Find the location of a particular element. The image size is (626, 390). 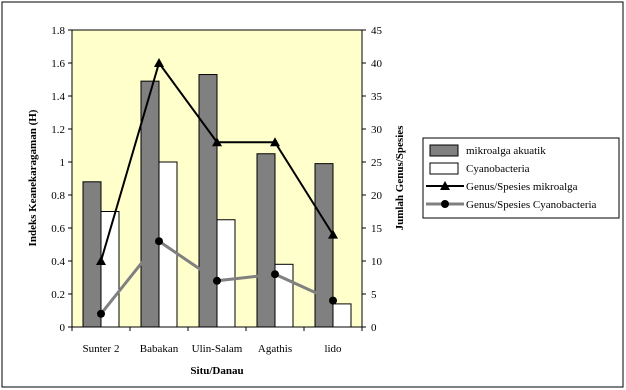

y2-tick-label: 20 is located at coordinates (377, 196).